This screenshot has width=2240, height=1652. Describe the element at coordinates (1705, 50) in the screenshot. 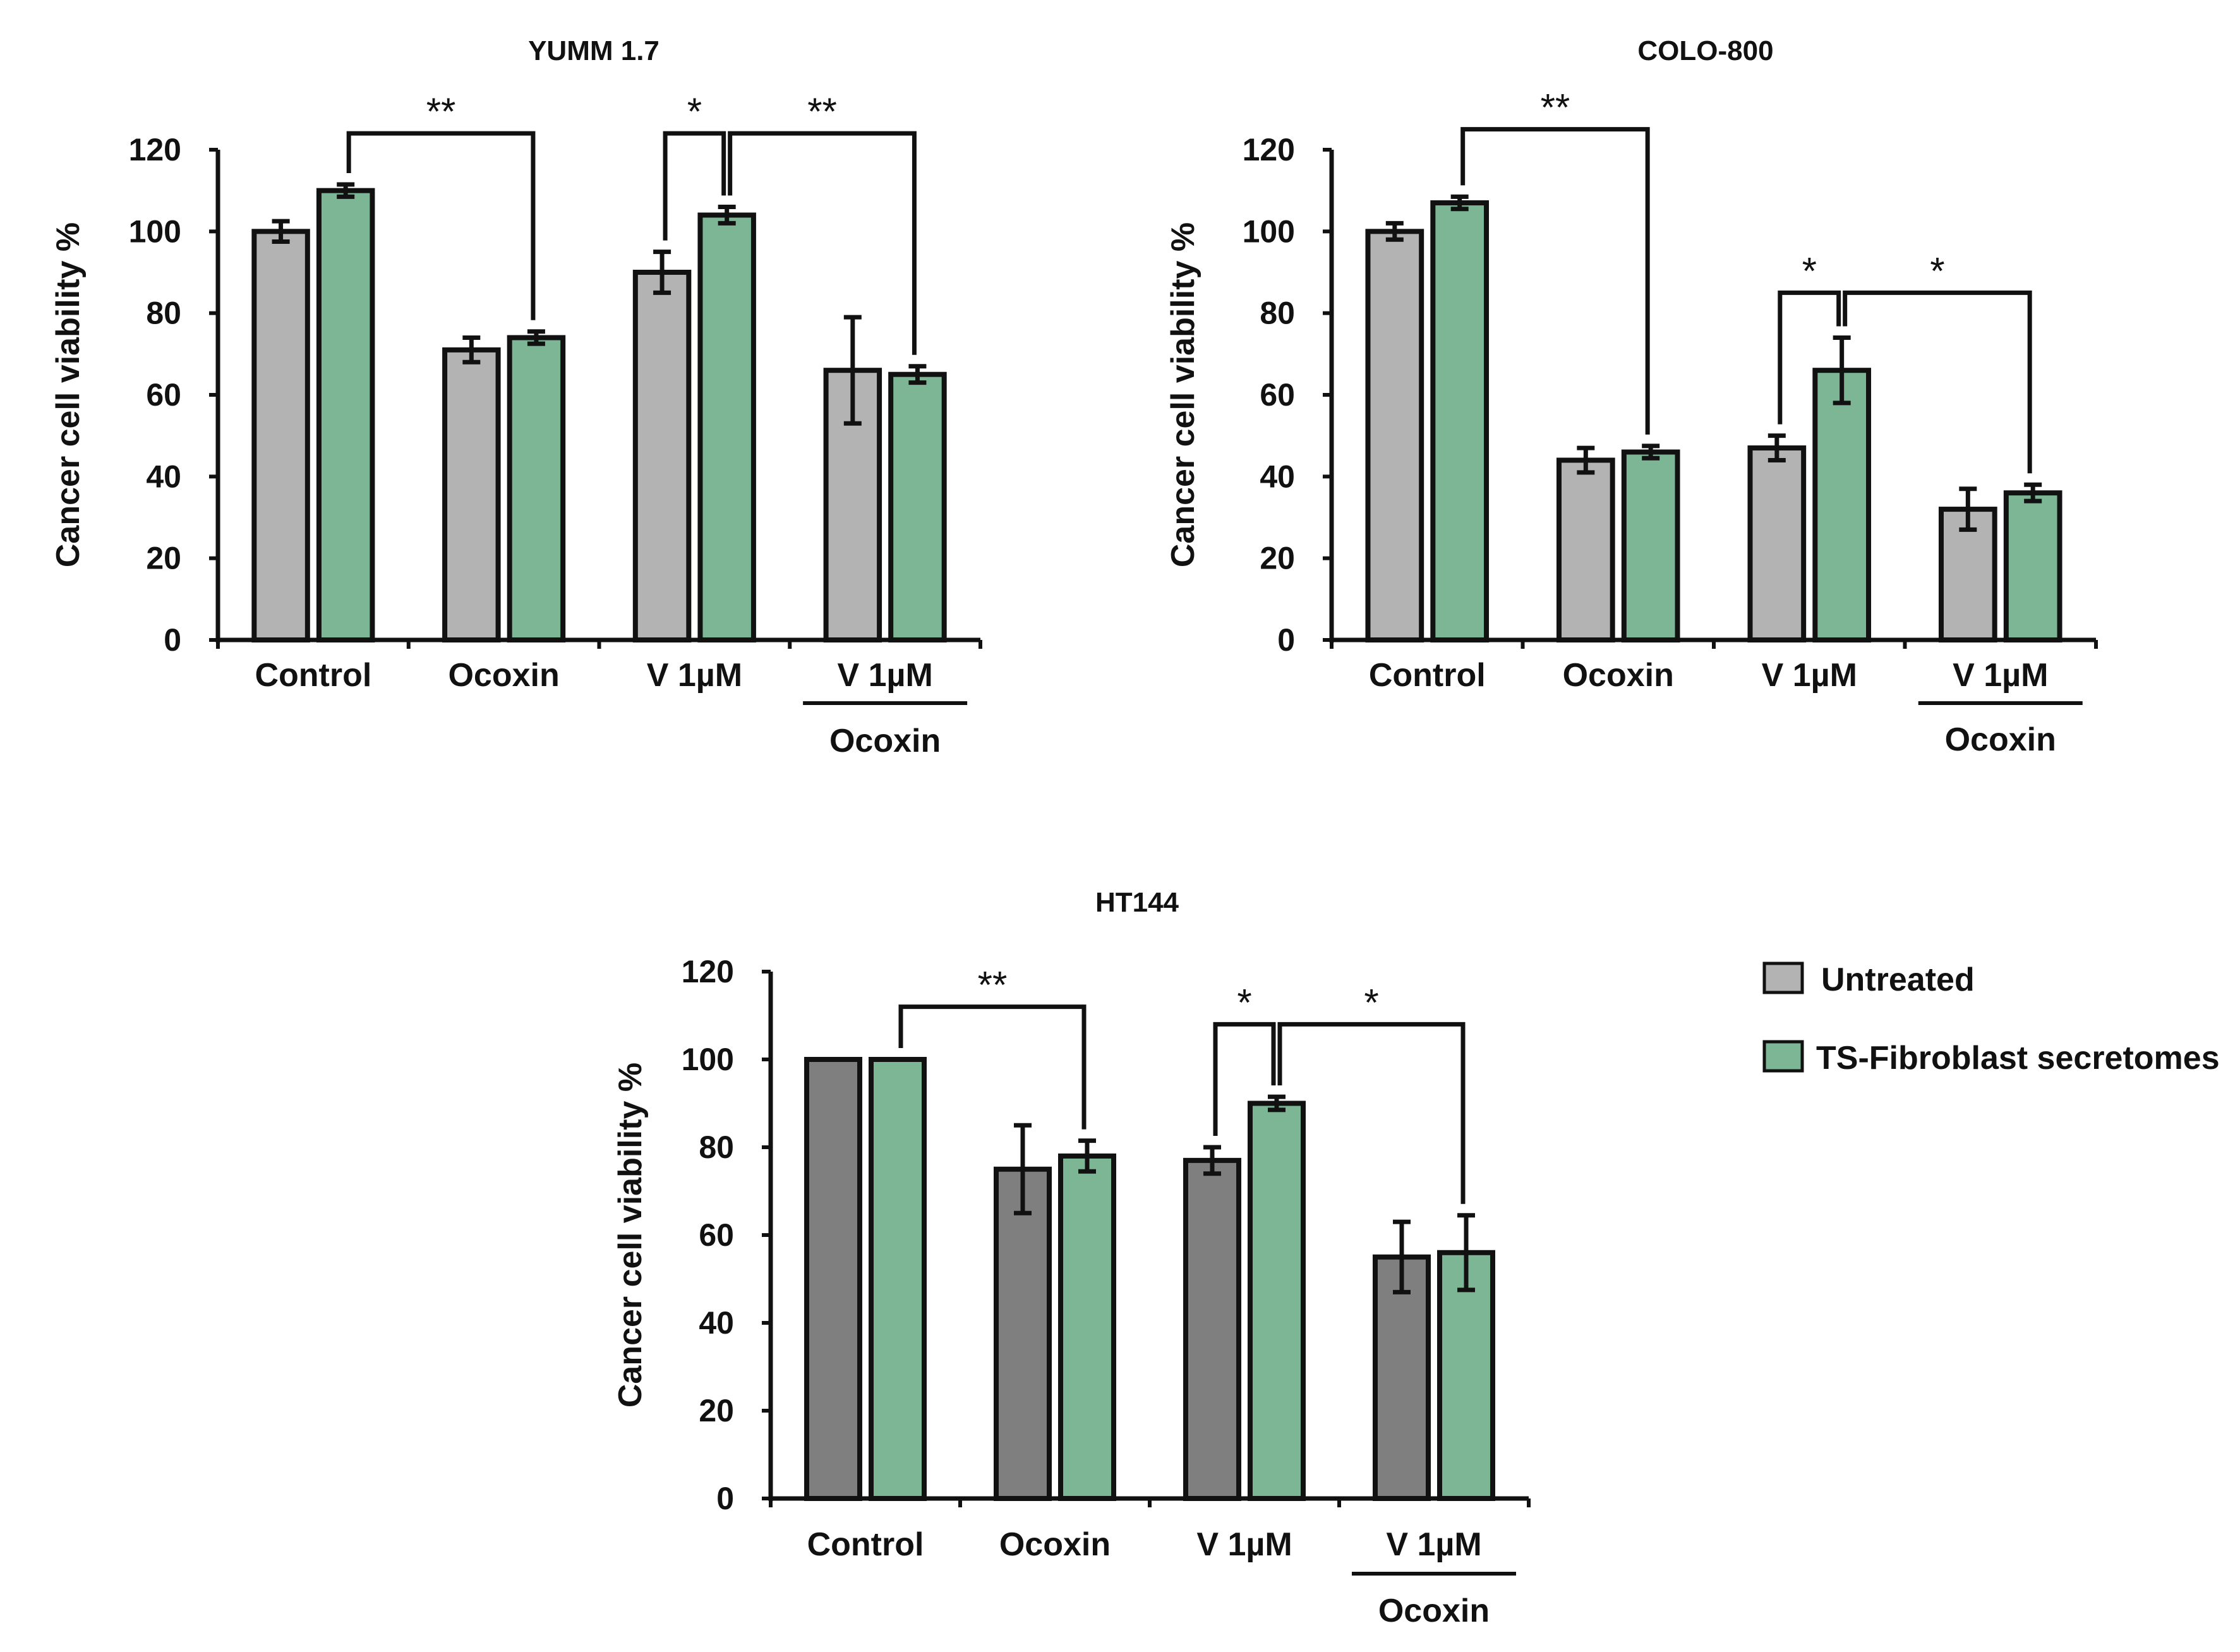

I see `chart-title: COLO-800` at that location.